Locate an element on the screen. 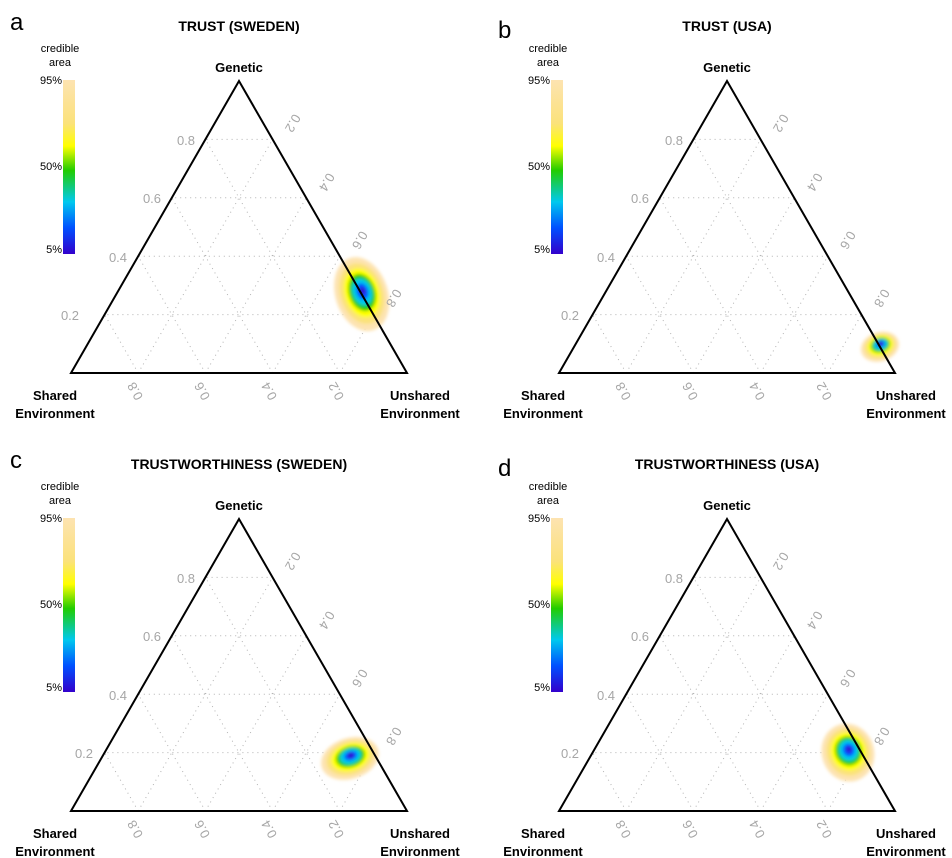 This screenshot has width=952, height=858. panel-letter-d: d is located at coordinates (504, 468).